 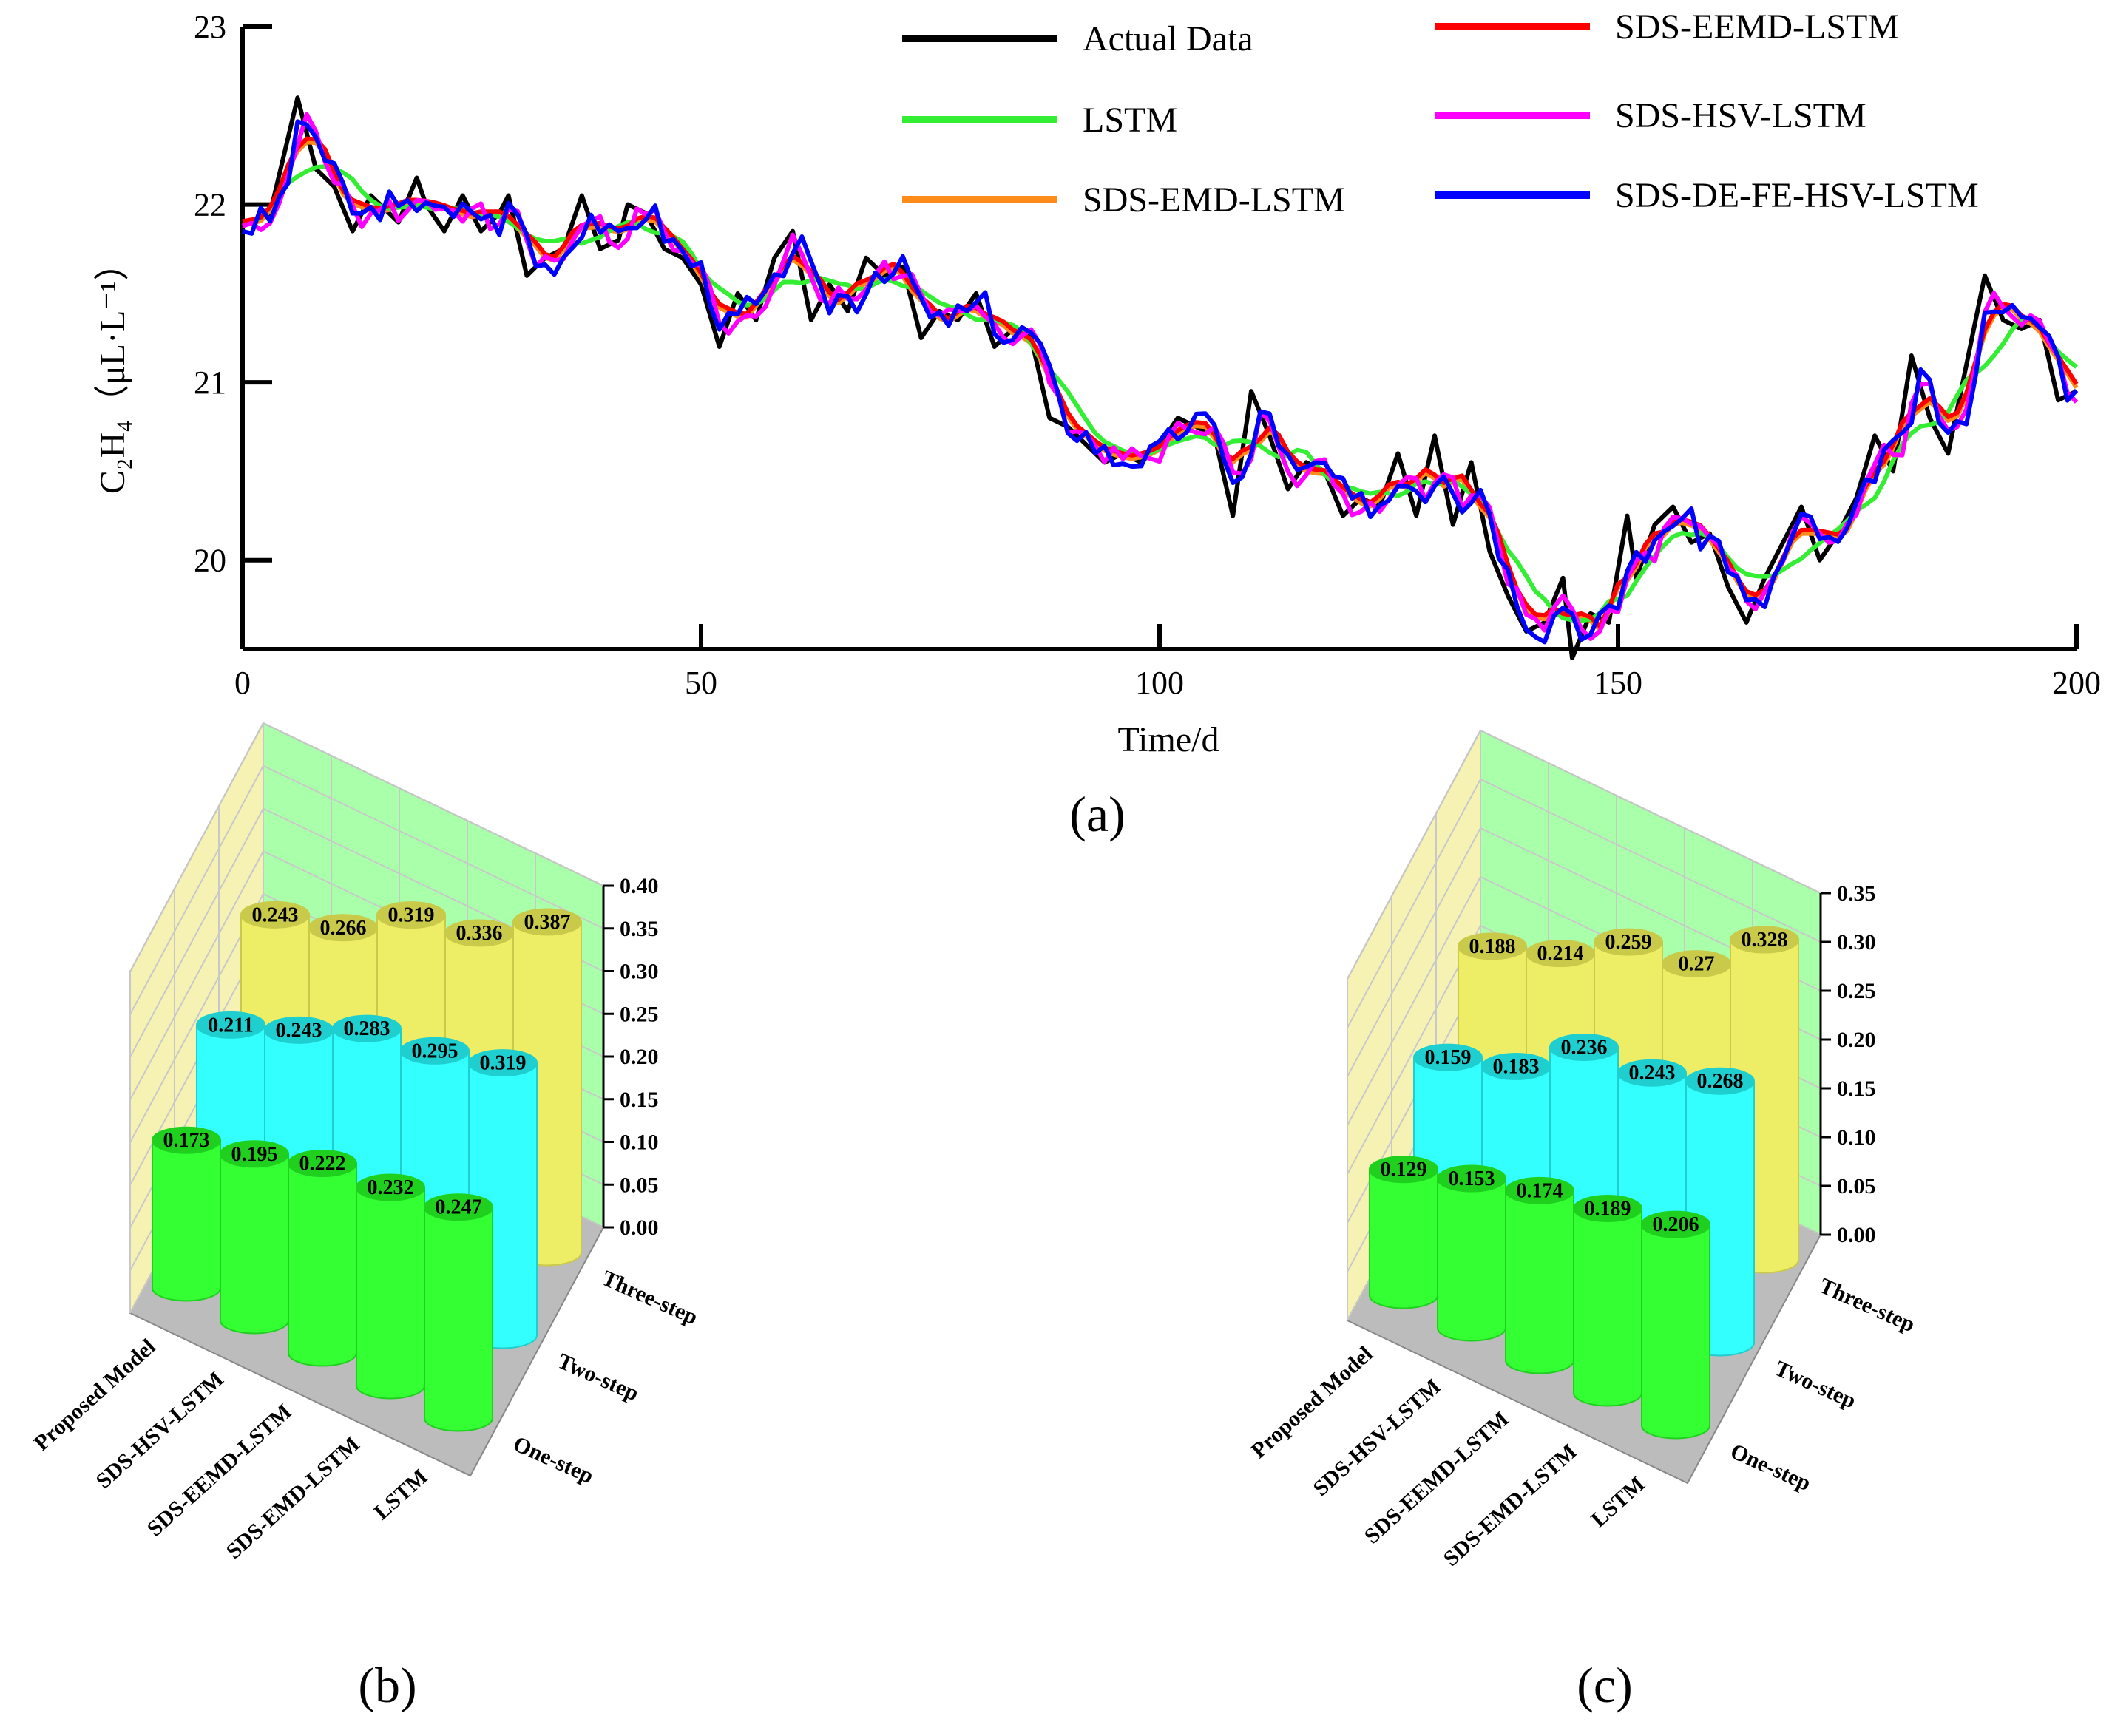 I want to click on data-label: 0.232, so click(x=391, y=1187).